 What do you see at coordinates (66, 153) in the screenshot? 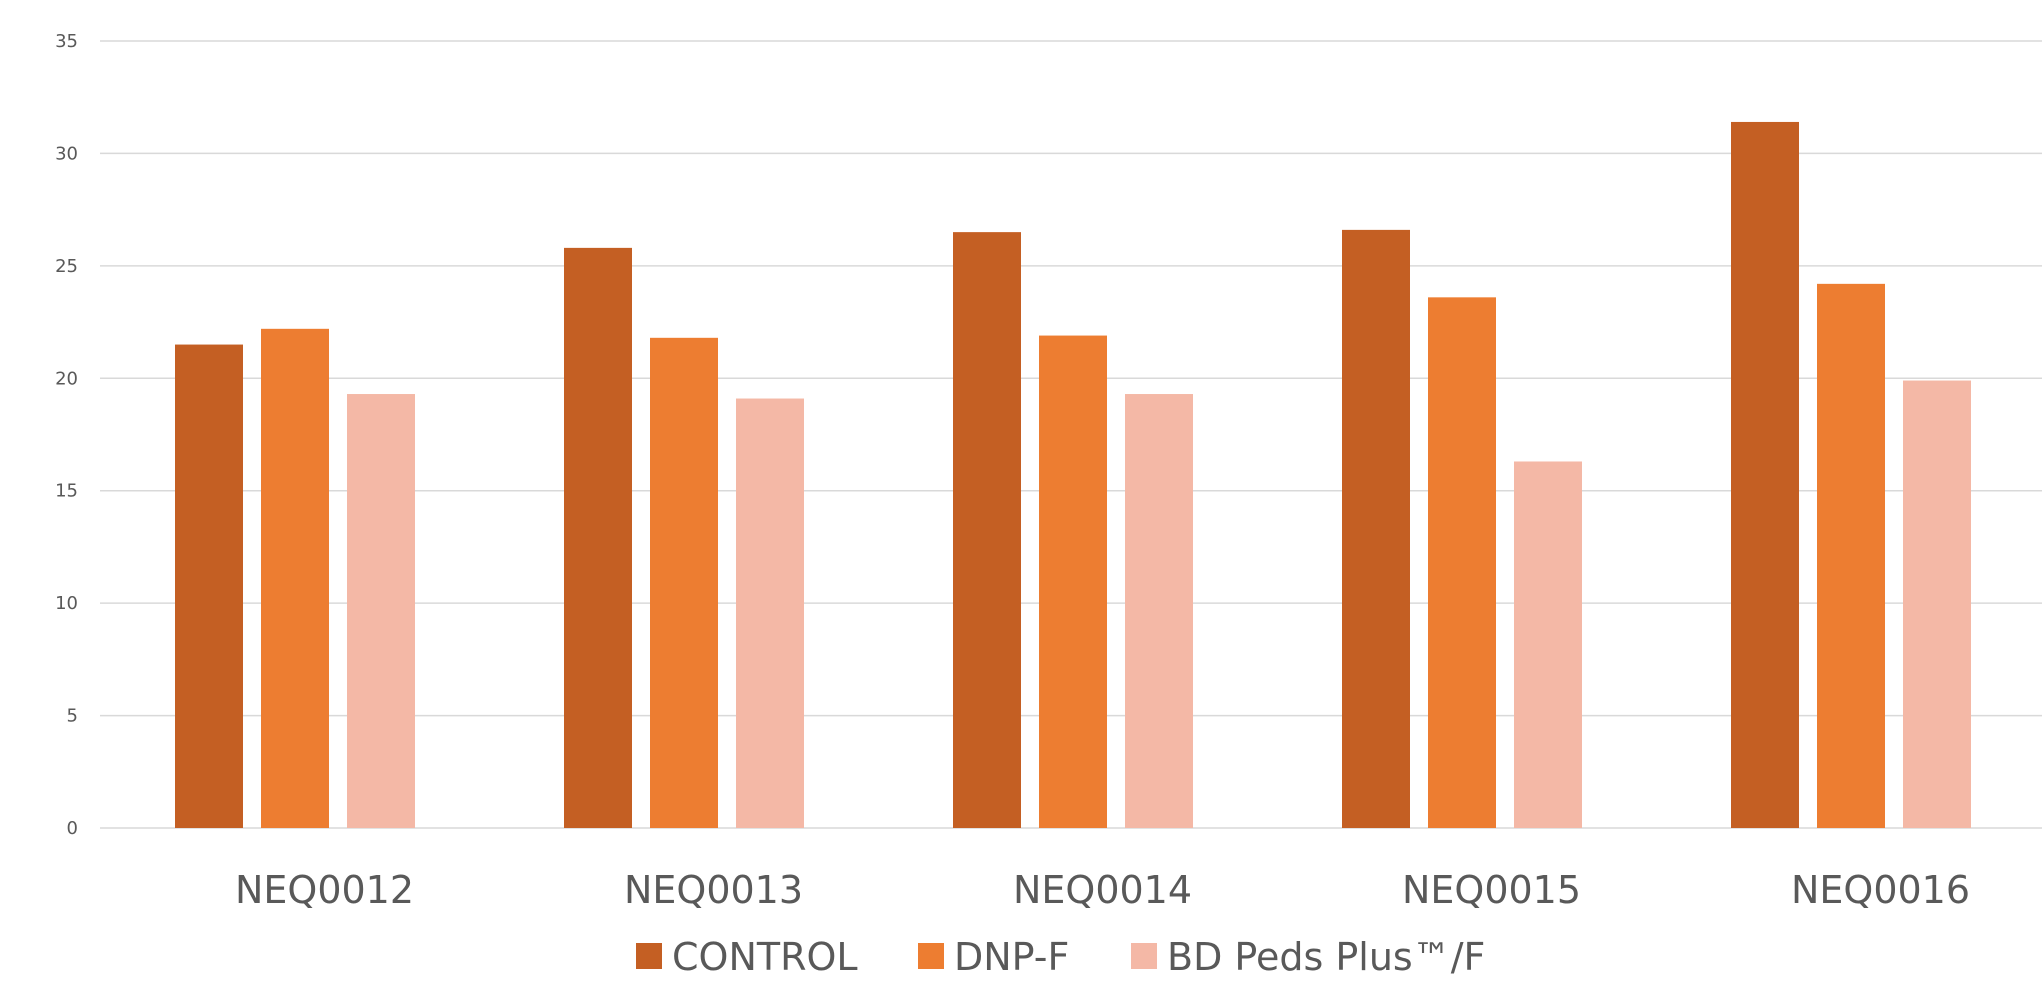
I see `y-tick-label: 30` at bounding box center [66, 153].